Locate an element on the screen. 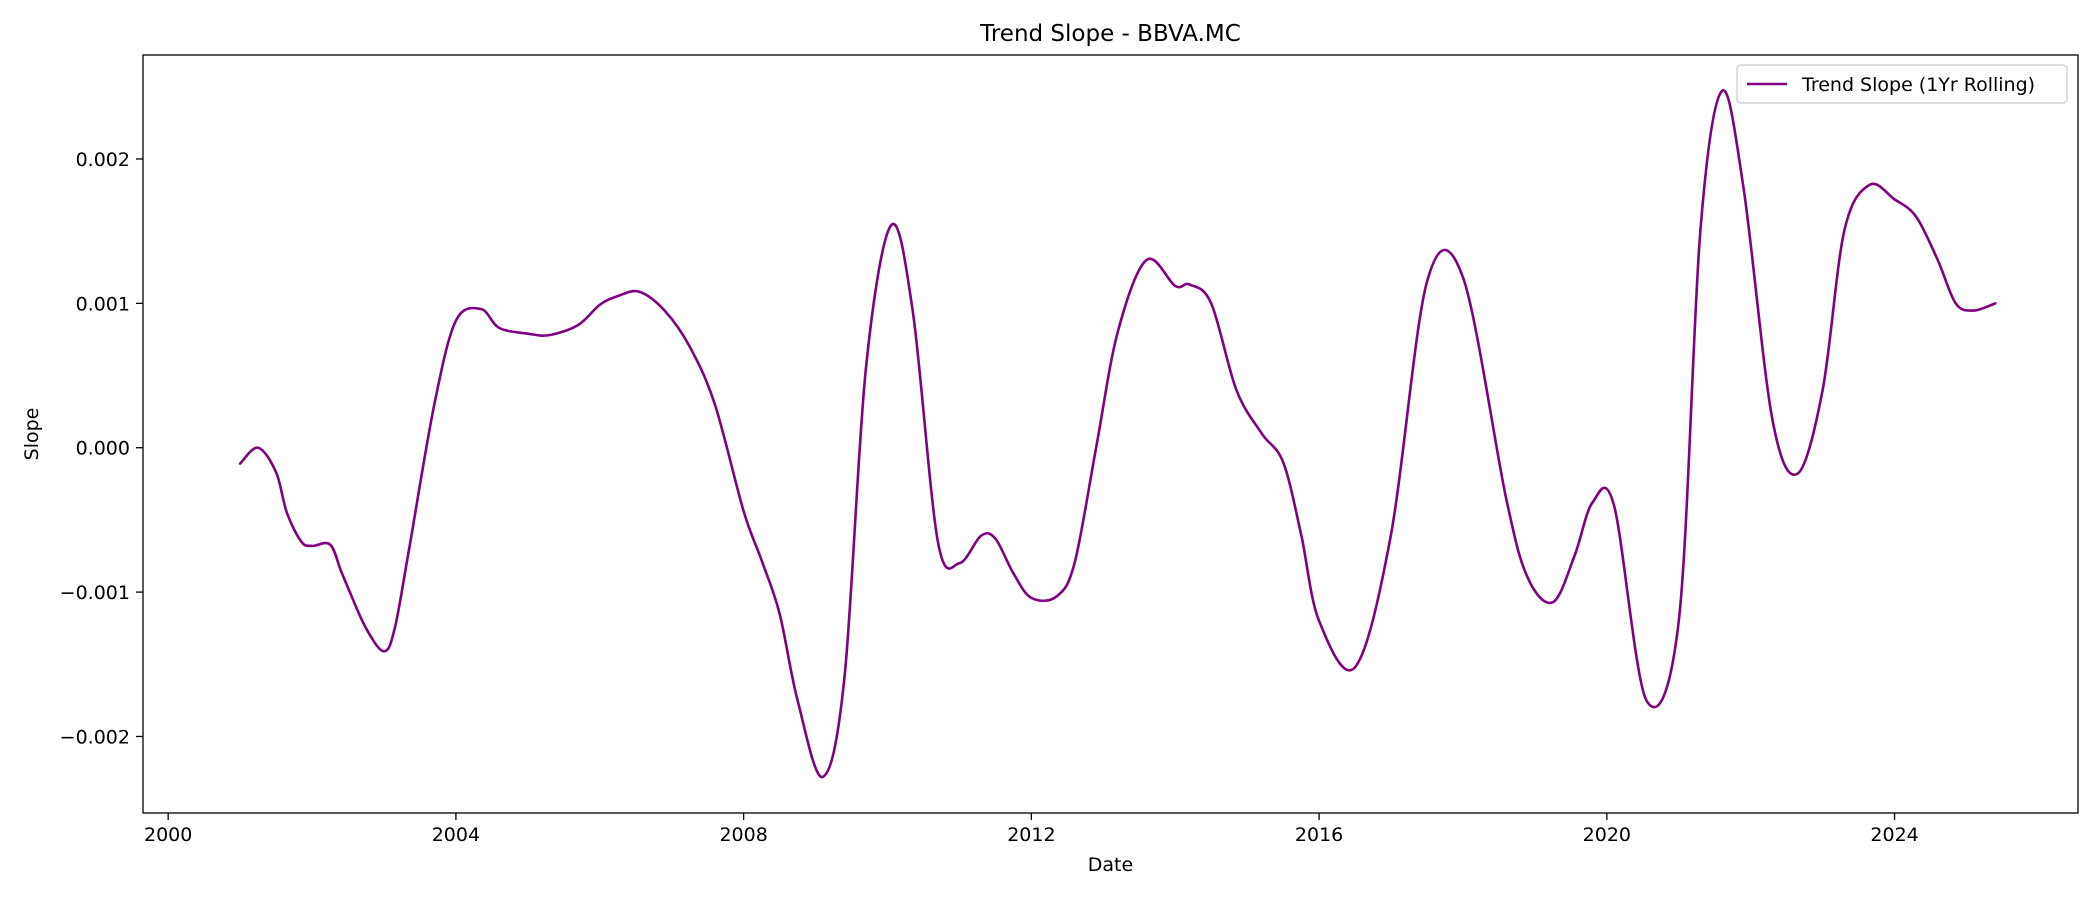 This screenshot has width=2100, height=904. legend: Trend Slope (1Yr Rolling) is located at coordinates (1902, 84).